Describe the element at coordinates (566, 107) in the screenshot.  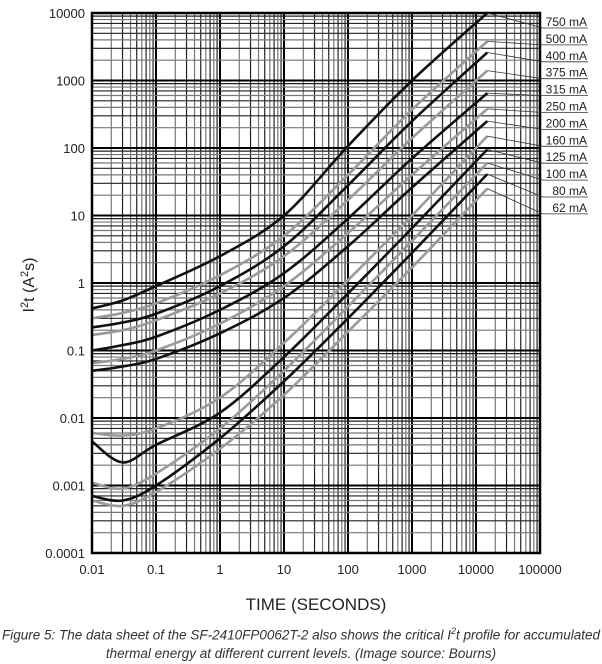
I see `legend-label: 250 mA` at that location.